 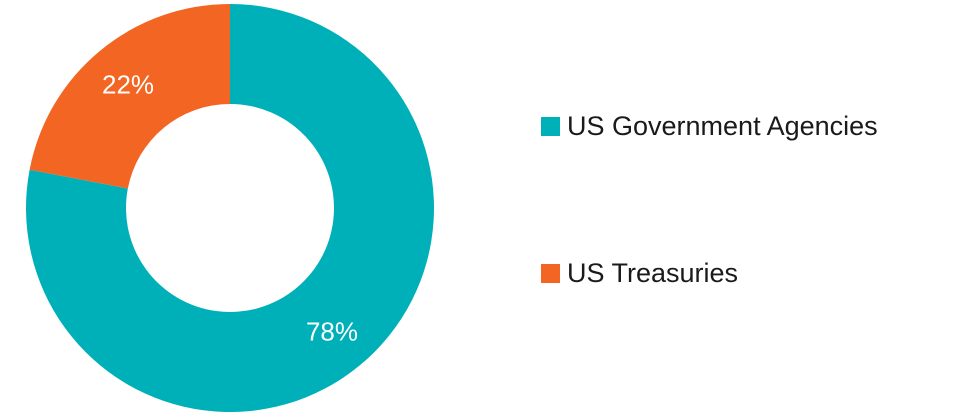 What do you see at coordinates (550, 126) in the screenshot?
I see `legend-swatch-us-government-agencies` at bounding box center [550, 126].